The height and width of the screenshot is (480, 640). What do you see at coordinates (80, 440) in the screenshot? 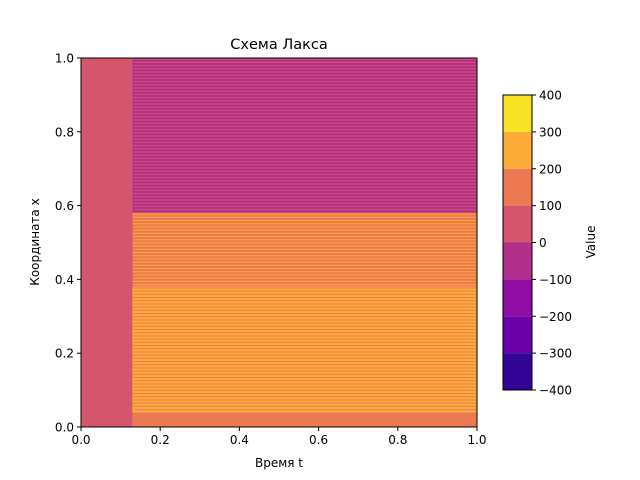
I see `x-tick-label: 0.0` at bounding box center [80, 440].